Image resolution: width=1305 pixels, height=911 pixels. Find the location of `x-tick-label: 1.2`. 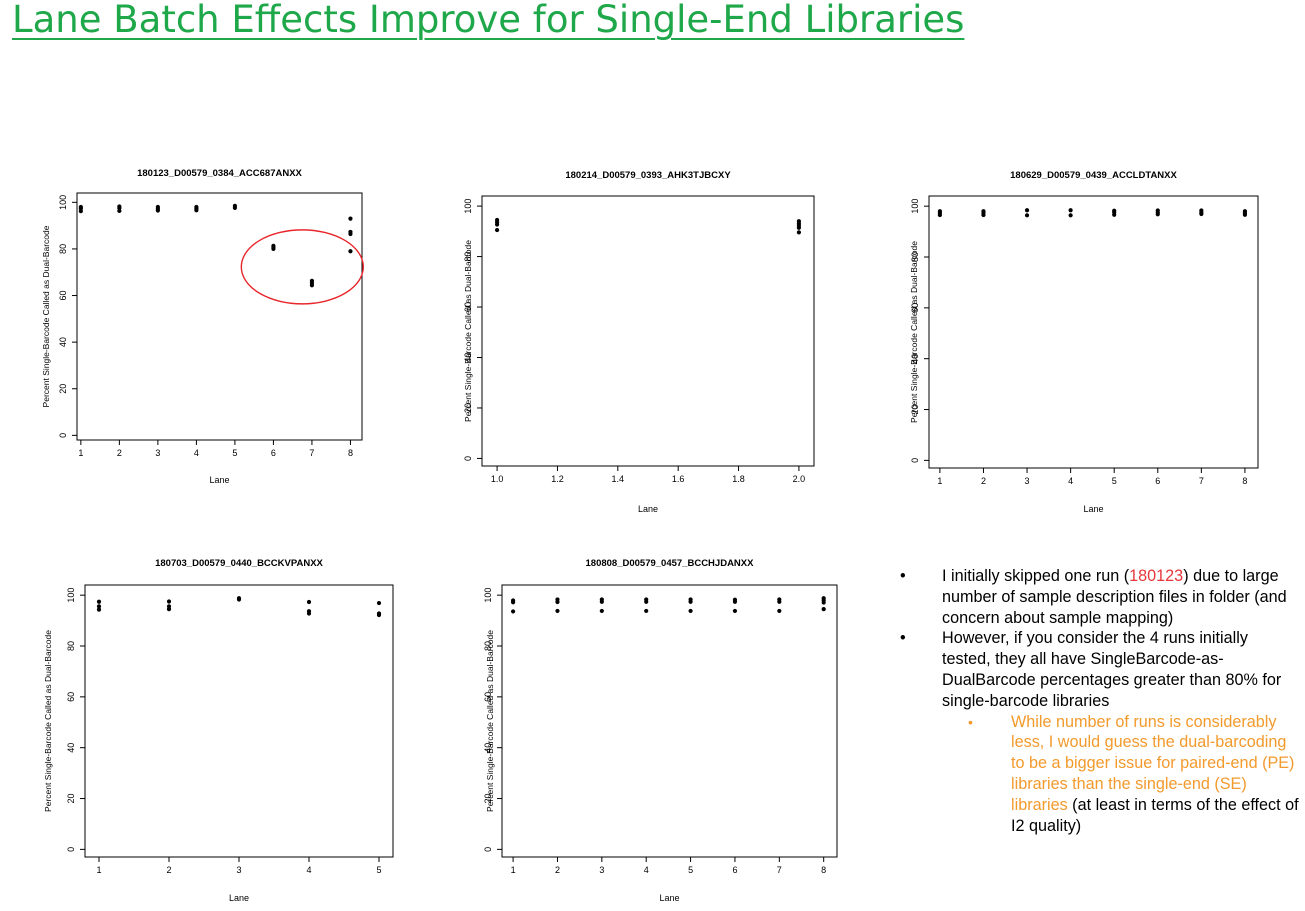

x-tick-label: 1.2 is located at coordinates (557, 479).